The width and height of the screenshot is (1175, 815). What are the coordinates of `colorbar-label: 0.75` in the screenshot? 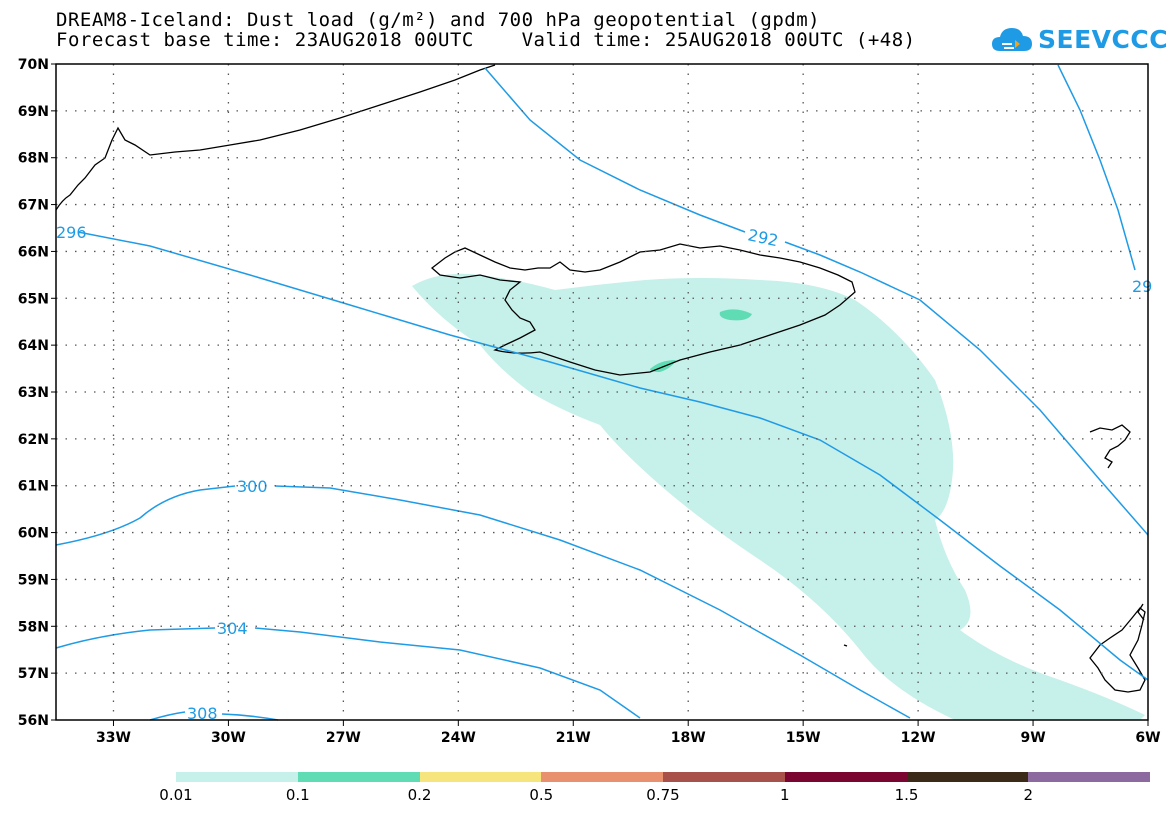 It's located at (663, 795).